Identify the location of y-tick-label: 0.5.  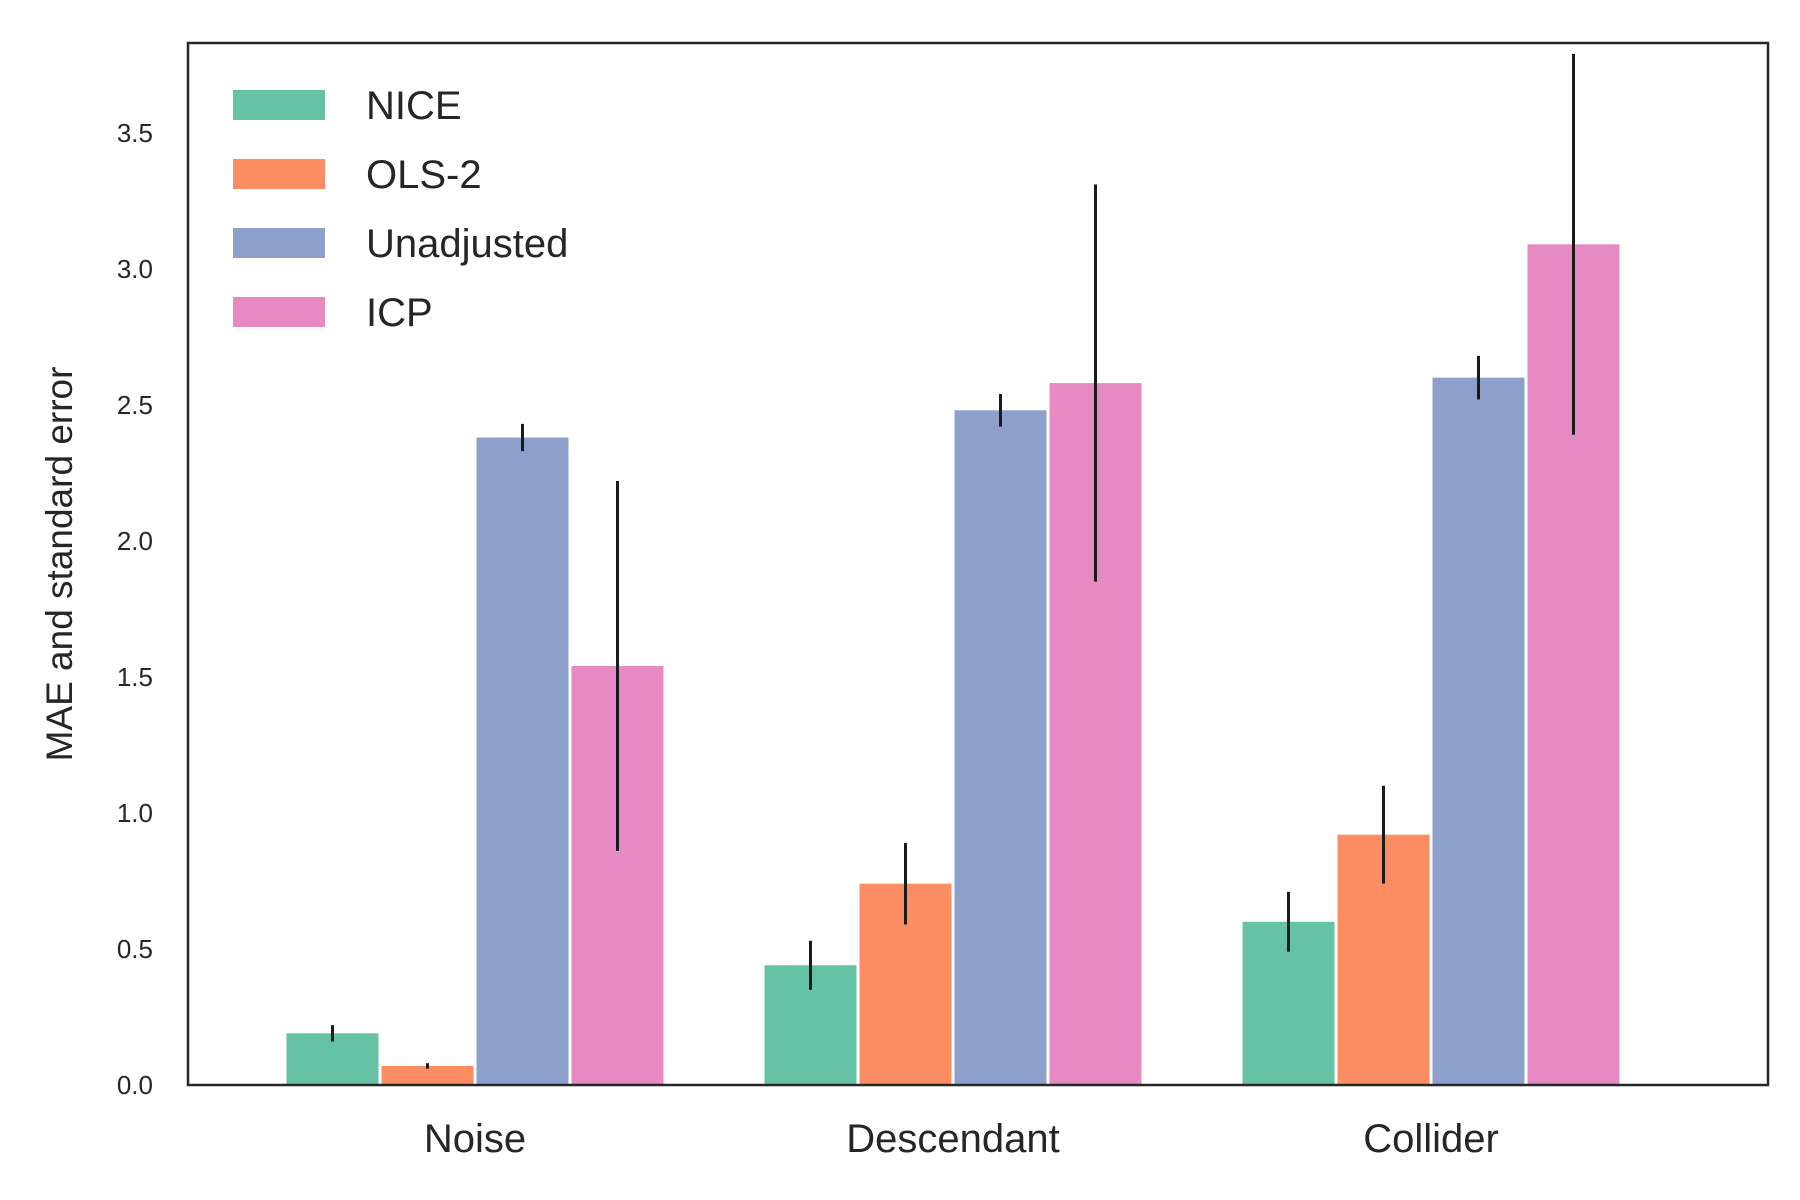
(135, 949).